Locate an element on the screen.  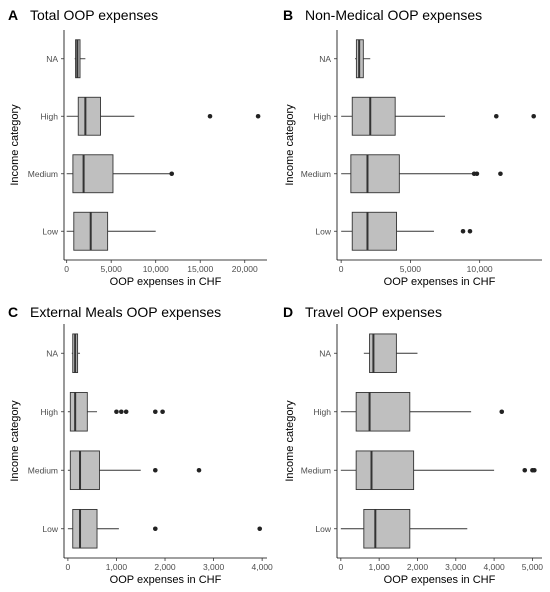
panel-label: A is located at coordinates (13, 15).